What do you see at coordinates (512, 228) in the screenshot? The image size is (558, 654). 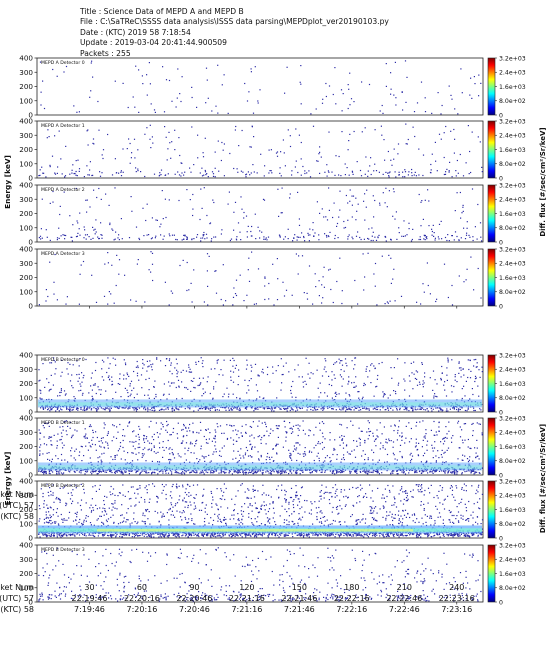 I see `colorbar-tick-label: 8.0e+02` at bounding box center [512, 228].